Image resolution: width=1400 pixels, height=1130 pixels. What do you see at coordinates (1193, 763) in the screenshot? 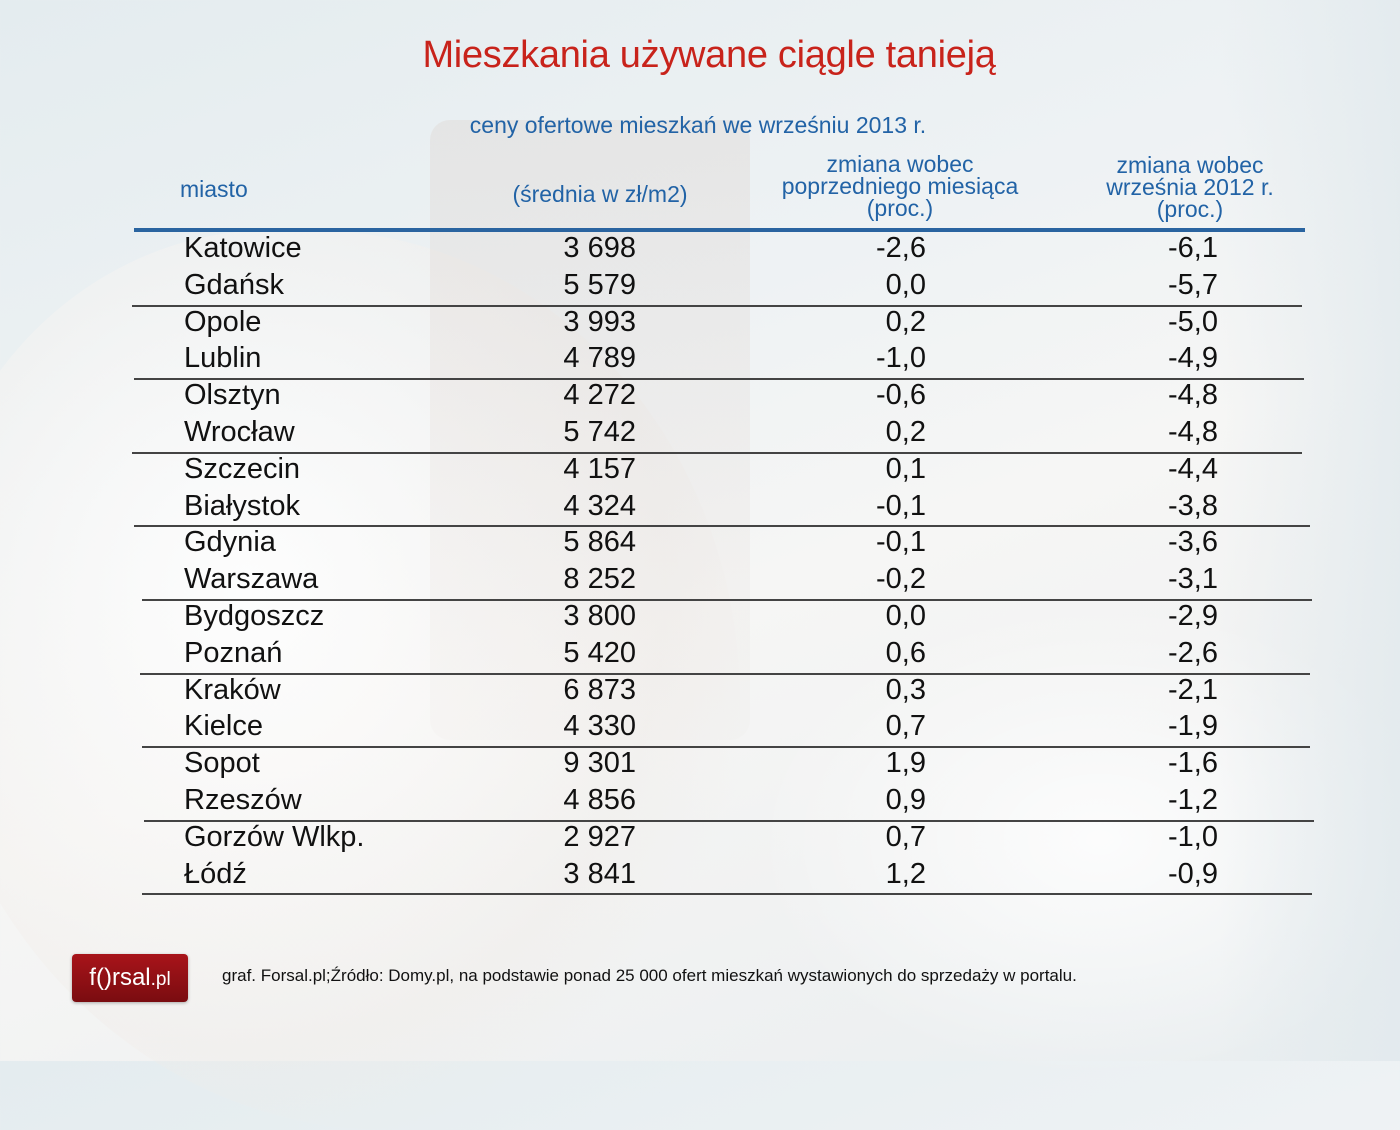
I see `year-change-cell: -1,6` at bounding box center [1193, 763].